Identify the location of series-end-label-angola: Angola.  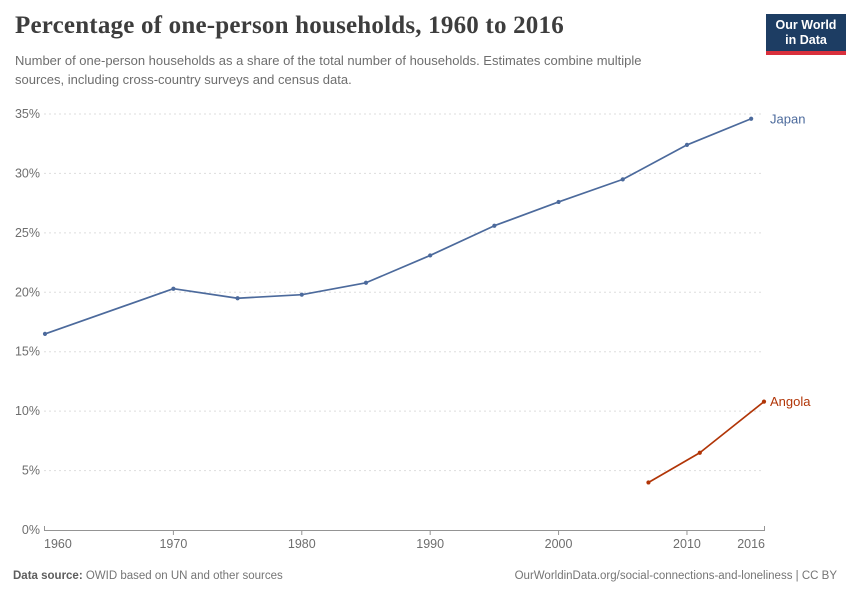
(790, 401).